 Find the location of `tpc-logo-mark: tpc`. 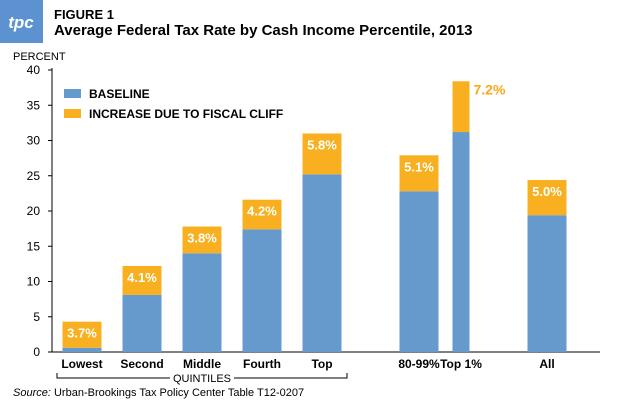

tpc-logo-mark: tpc is located at coordinates (21, 22).